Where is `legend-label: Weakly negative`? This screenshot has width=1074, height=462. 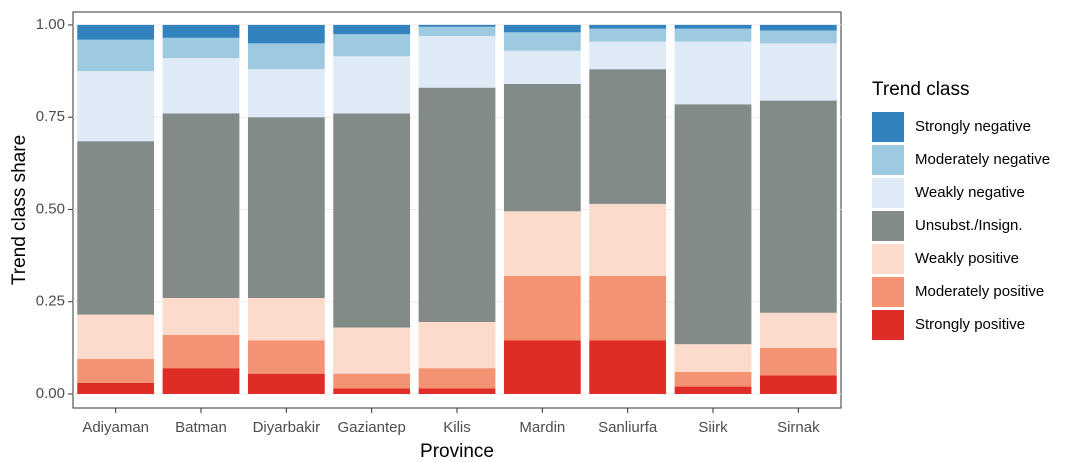 legend-label: Weakly negative is located at coordinates (970, 192).